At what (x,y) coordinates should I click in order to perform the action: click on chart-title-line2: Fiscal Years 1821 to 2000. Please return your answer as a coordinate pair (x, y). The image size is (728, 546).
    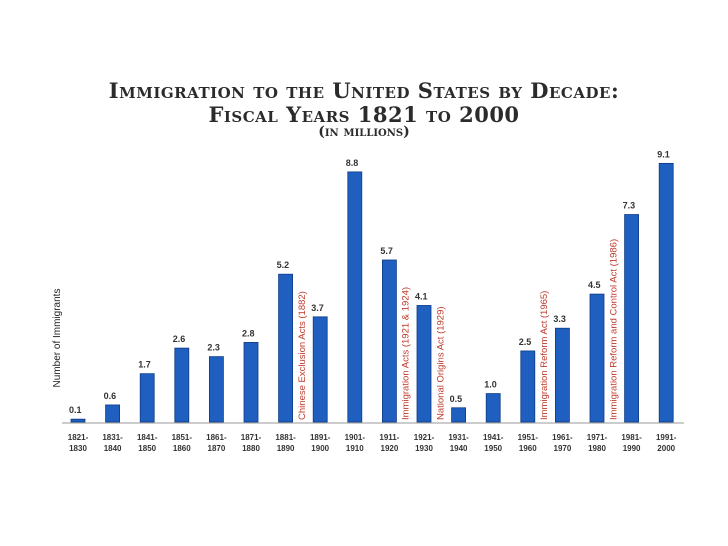
    Looking at the image, I should click on (364, 114).